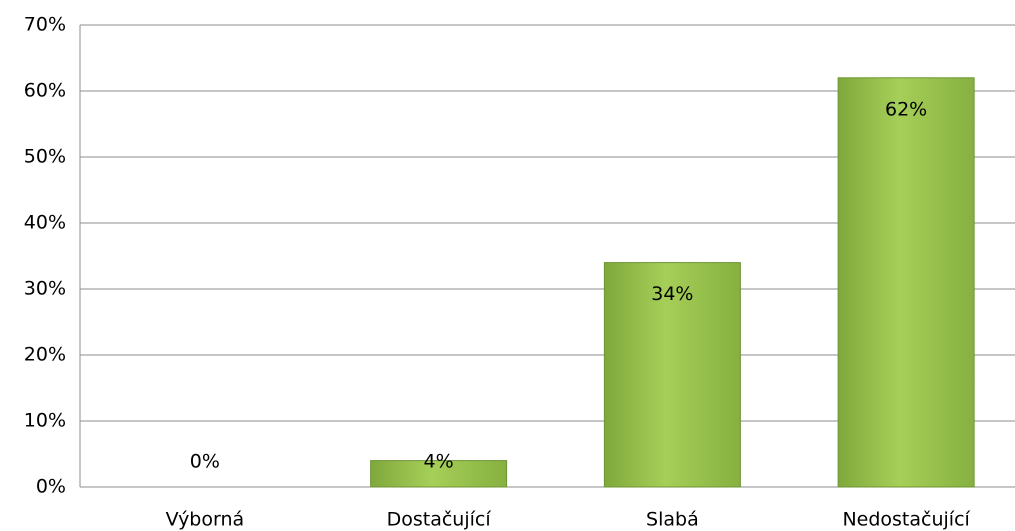  I want to click on y-tick-label: 10%, so click(45, 421).